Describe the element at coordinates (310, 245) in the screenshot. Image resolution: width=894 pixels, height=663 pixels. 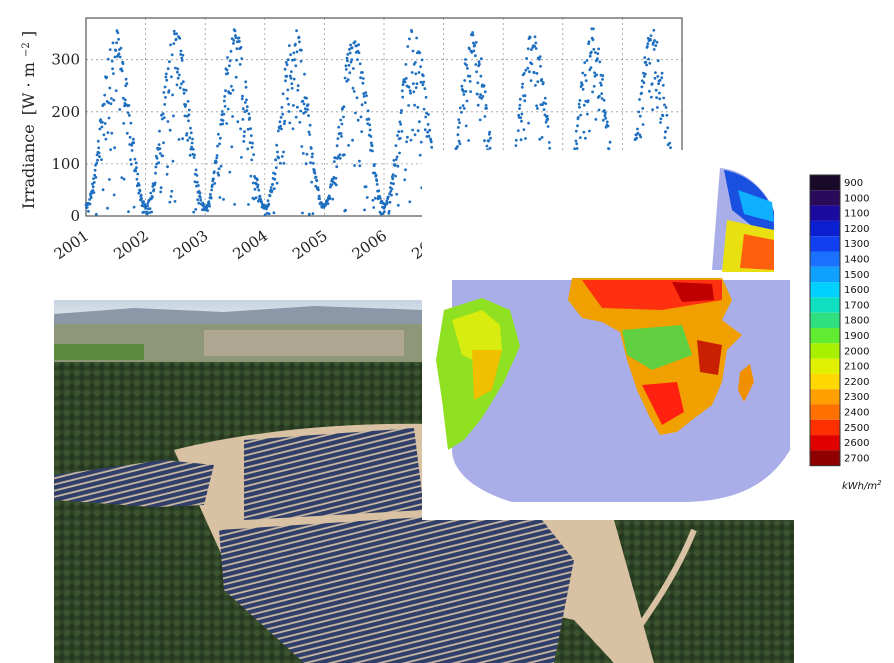
I see `x-tick-label: 2005` at that location.